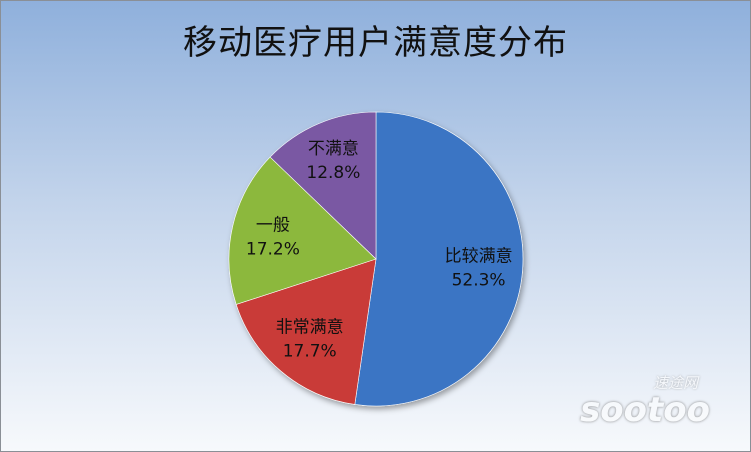  What do you see at coordinates (310, 328) in the screenshot?
I see `slice-category-label: 非常满意` at bounding box center [310, 328].